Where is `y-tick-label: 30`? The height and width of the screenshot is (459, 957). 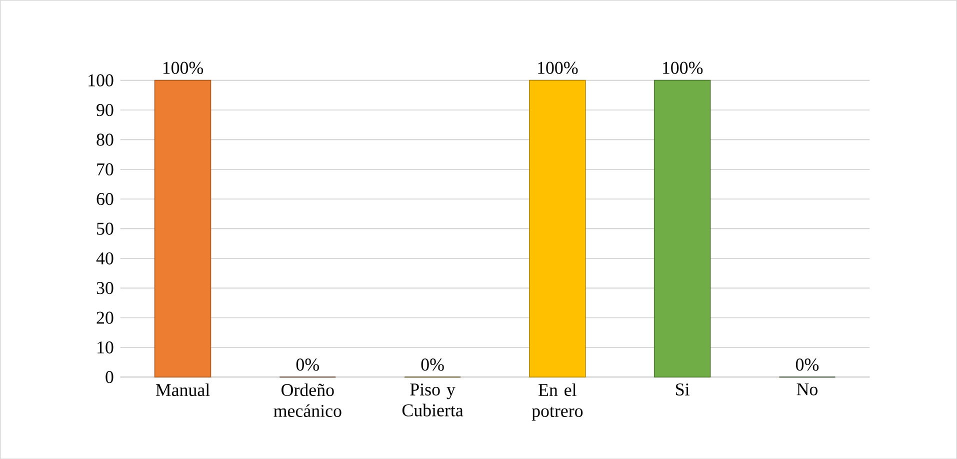 y-tick-label: 30 is located at coordinates (105, 288).